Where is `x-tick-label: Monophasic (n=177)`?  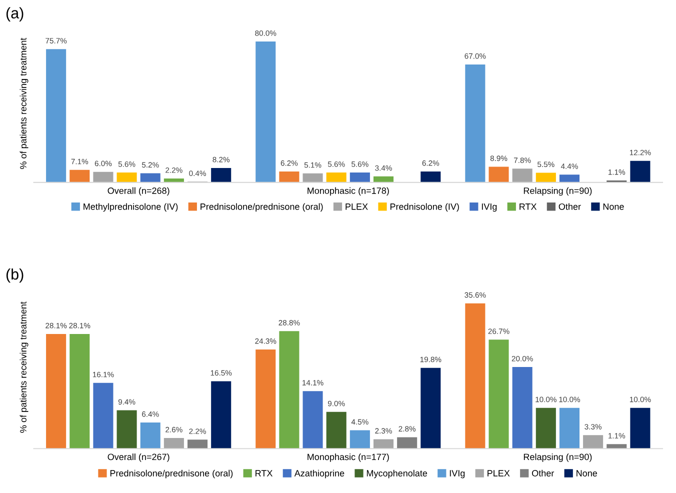 x-tick-label: Monophasic (n=177) is located at coordinates (348, 457).